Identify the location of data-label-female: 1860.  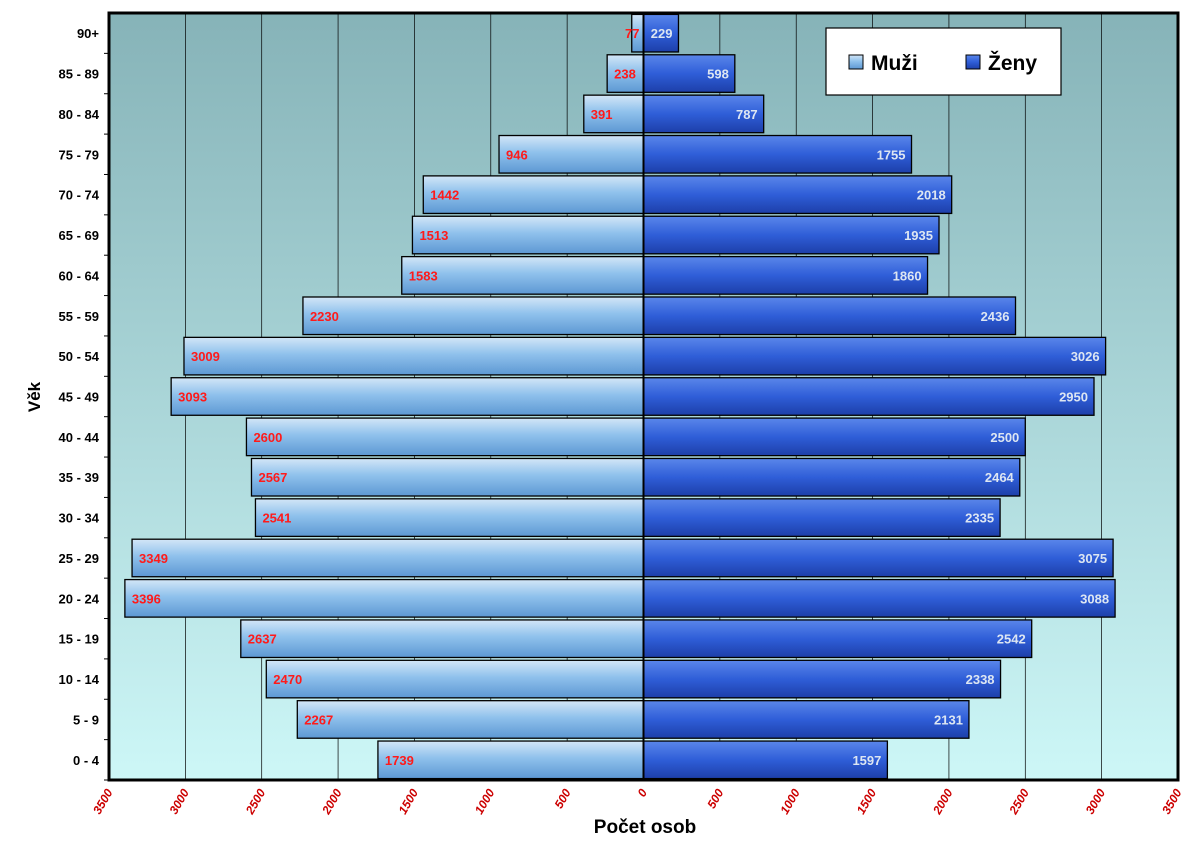
(907, 275).